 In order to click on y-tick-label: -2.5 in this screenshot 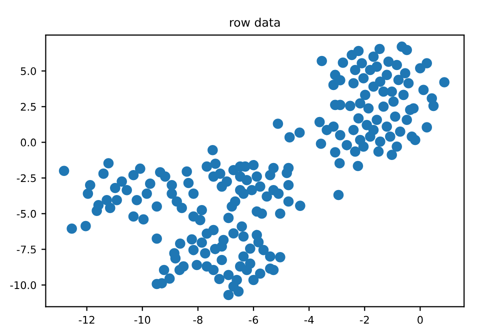, I will do `click(26, 178)`.